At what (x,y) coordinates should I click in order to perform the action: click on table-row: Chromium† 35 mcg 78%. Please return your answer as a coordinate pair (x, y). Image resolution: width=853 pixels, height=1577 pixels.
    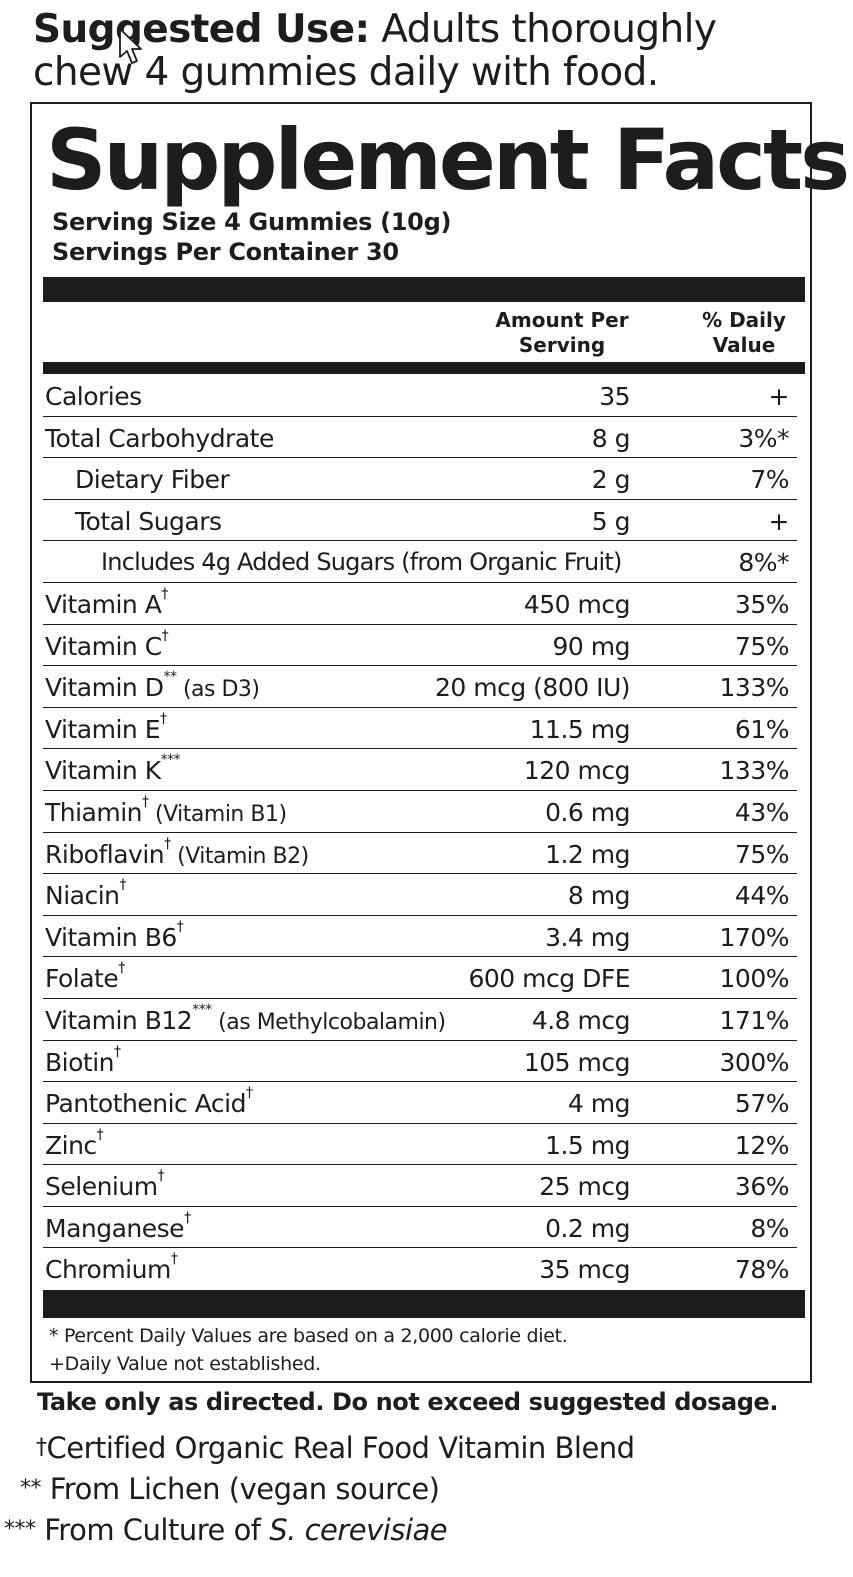
    Looking at the image, I should click on (420, 1269).